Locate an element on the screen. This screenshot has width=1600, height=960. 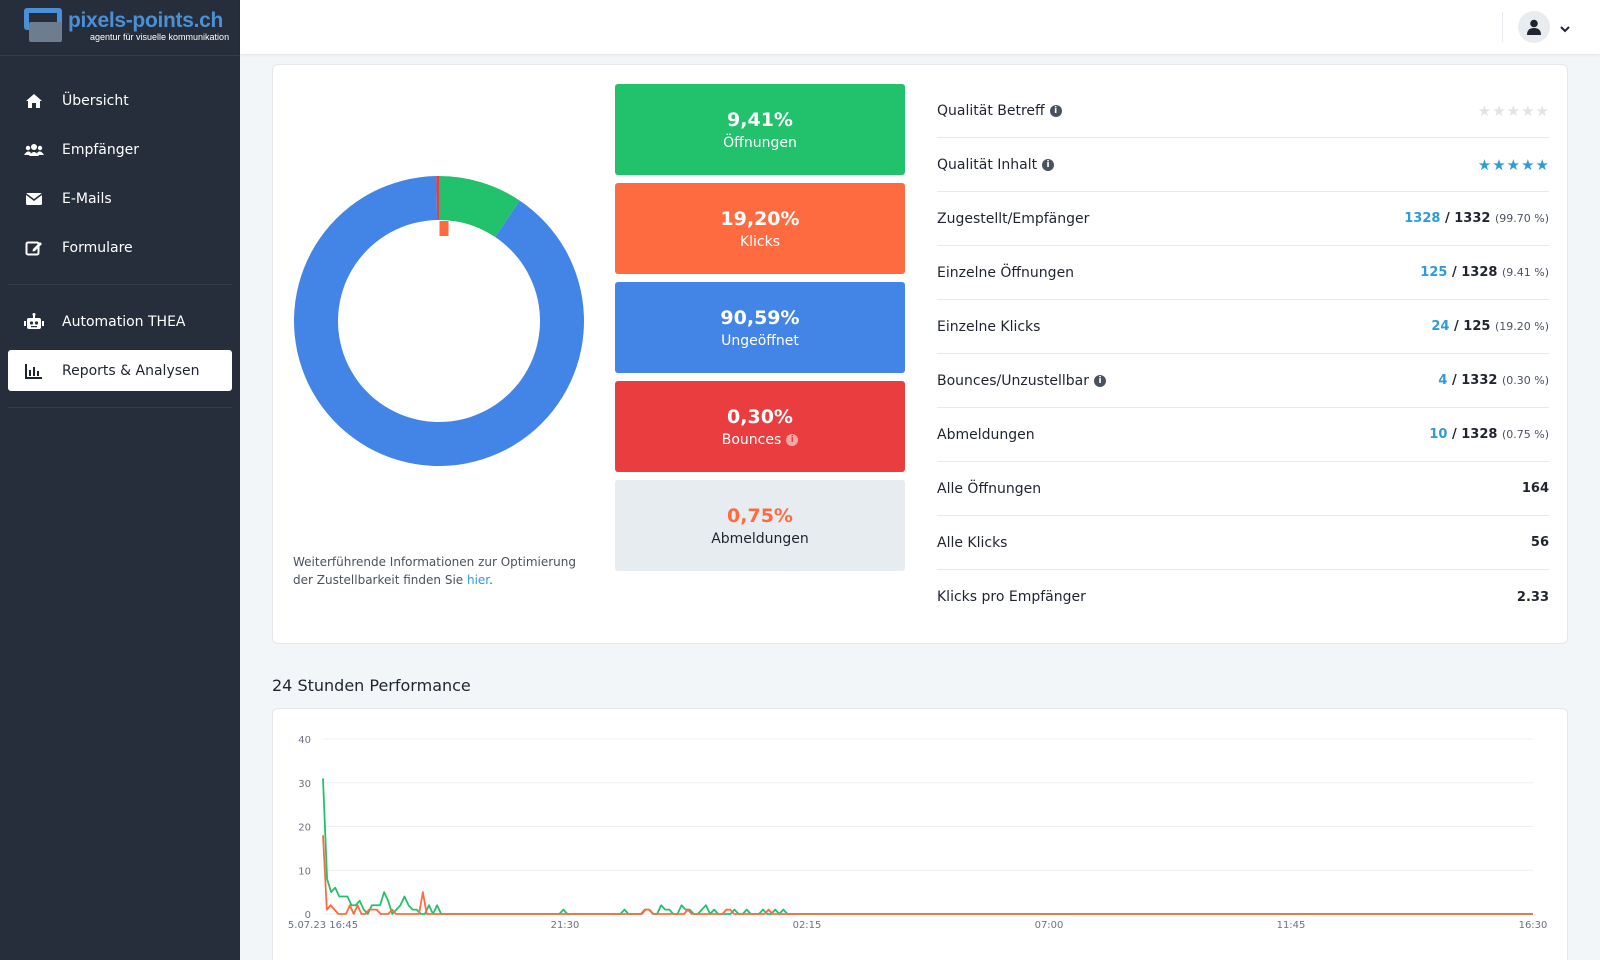
tile-label: Klicks is located at coordinates (760, 241).